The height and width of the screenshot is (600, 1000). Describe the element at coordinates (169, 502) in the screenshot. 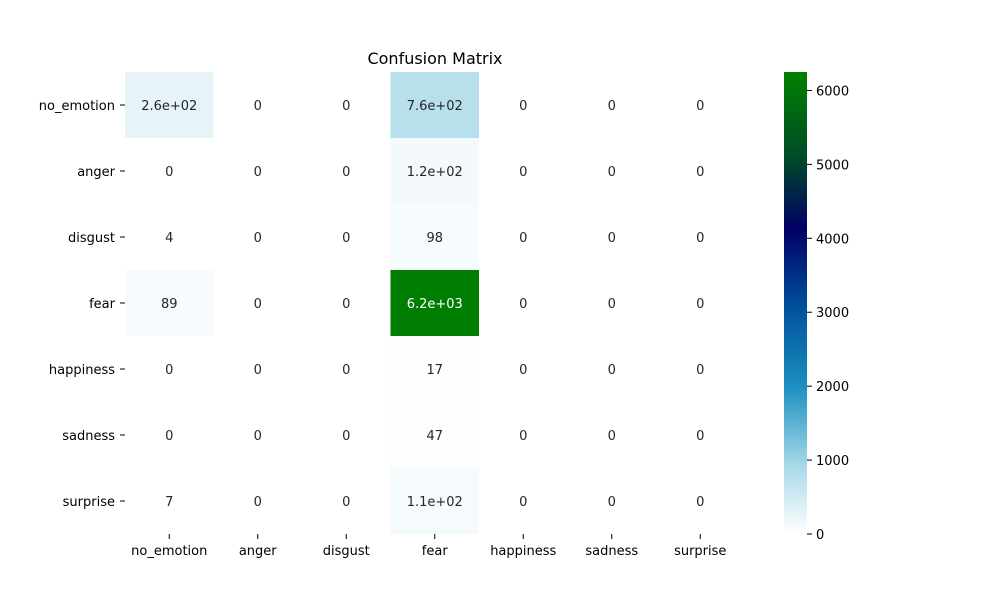

I see `cell-annotation: 7` at that location.